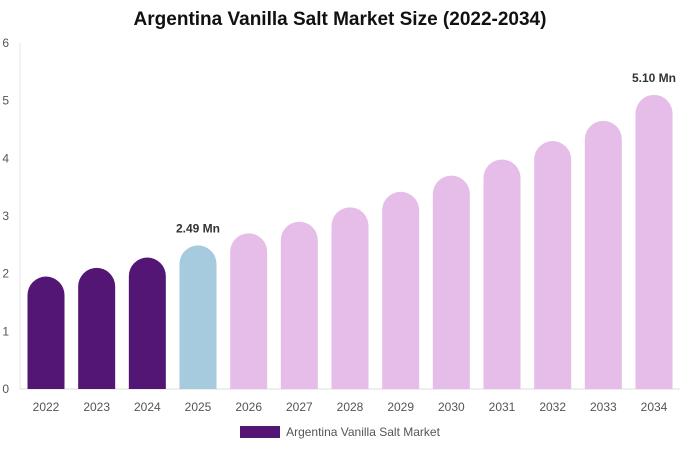 This screenshot has height=450, width=680. I want to click on data-label-2034: 5.10 Mn, so click(654, 78).